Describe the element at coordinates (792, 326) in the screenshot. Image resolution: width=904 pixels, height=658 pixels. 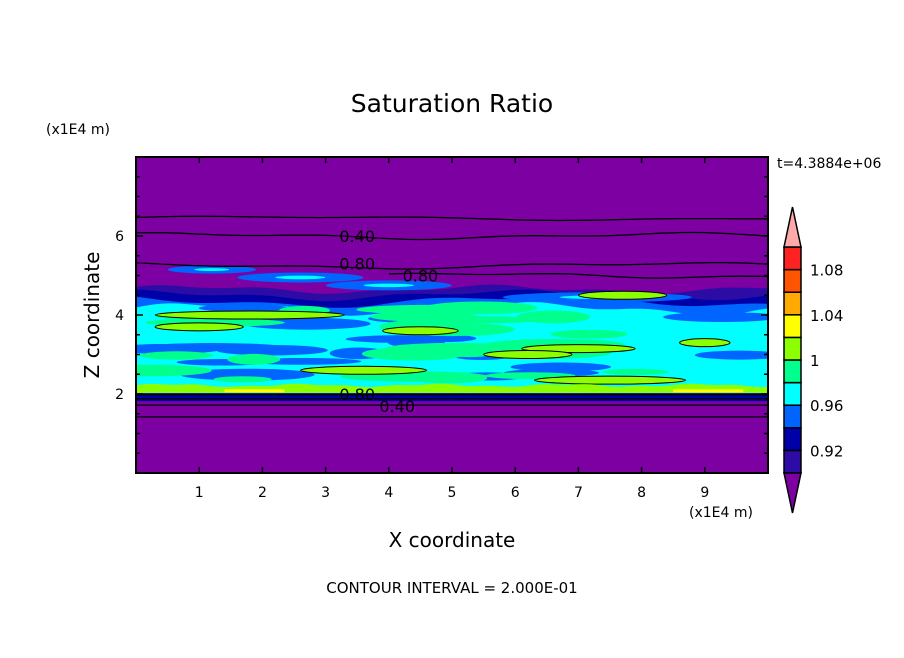
I see `colorbar-swatch-1.02` at that location.